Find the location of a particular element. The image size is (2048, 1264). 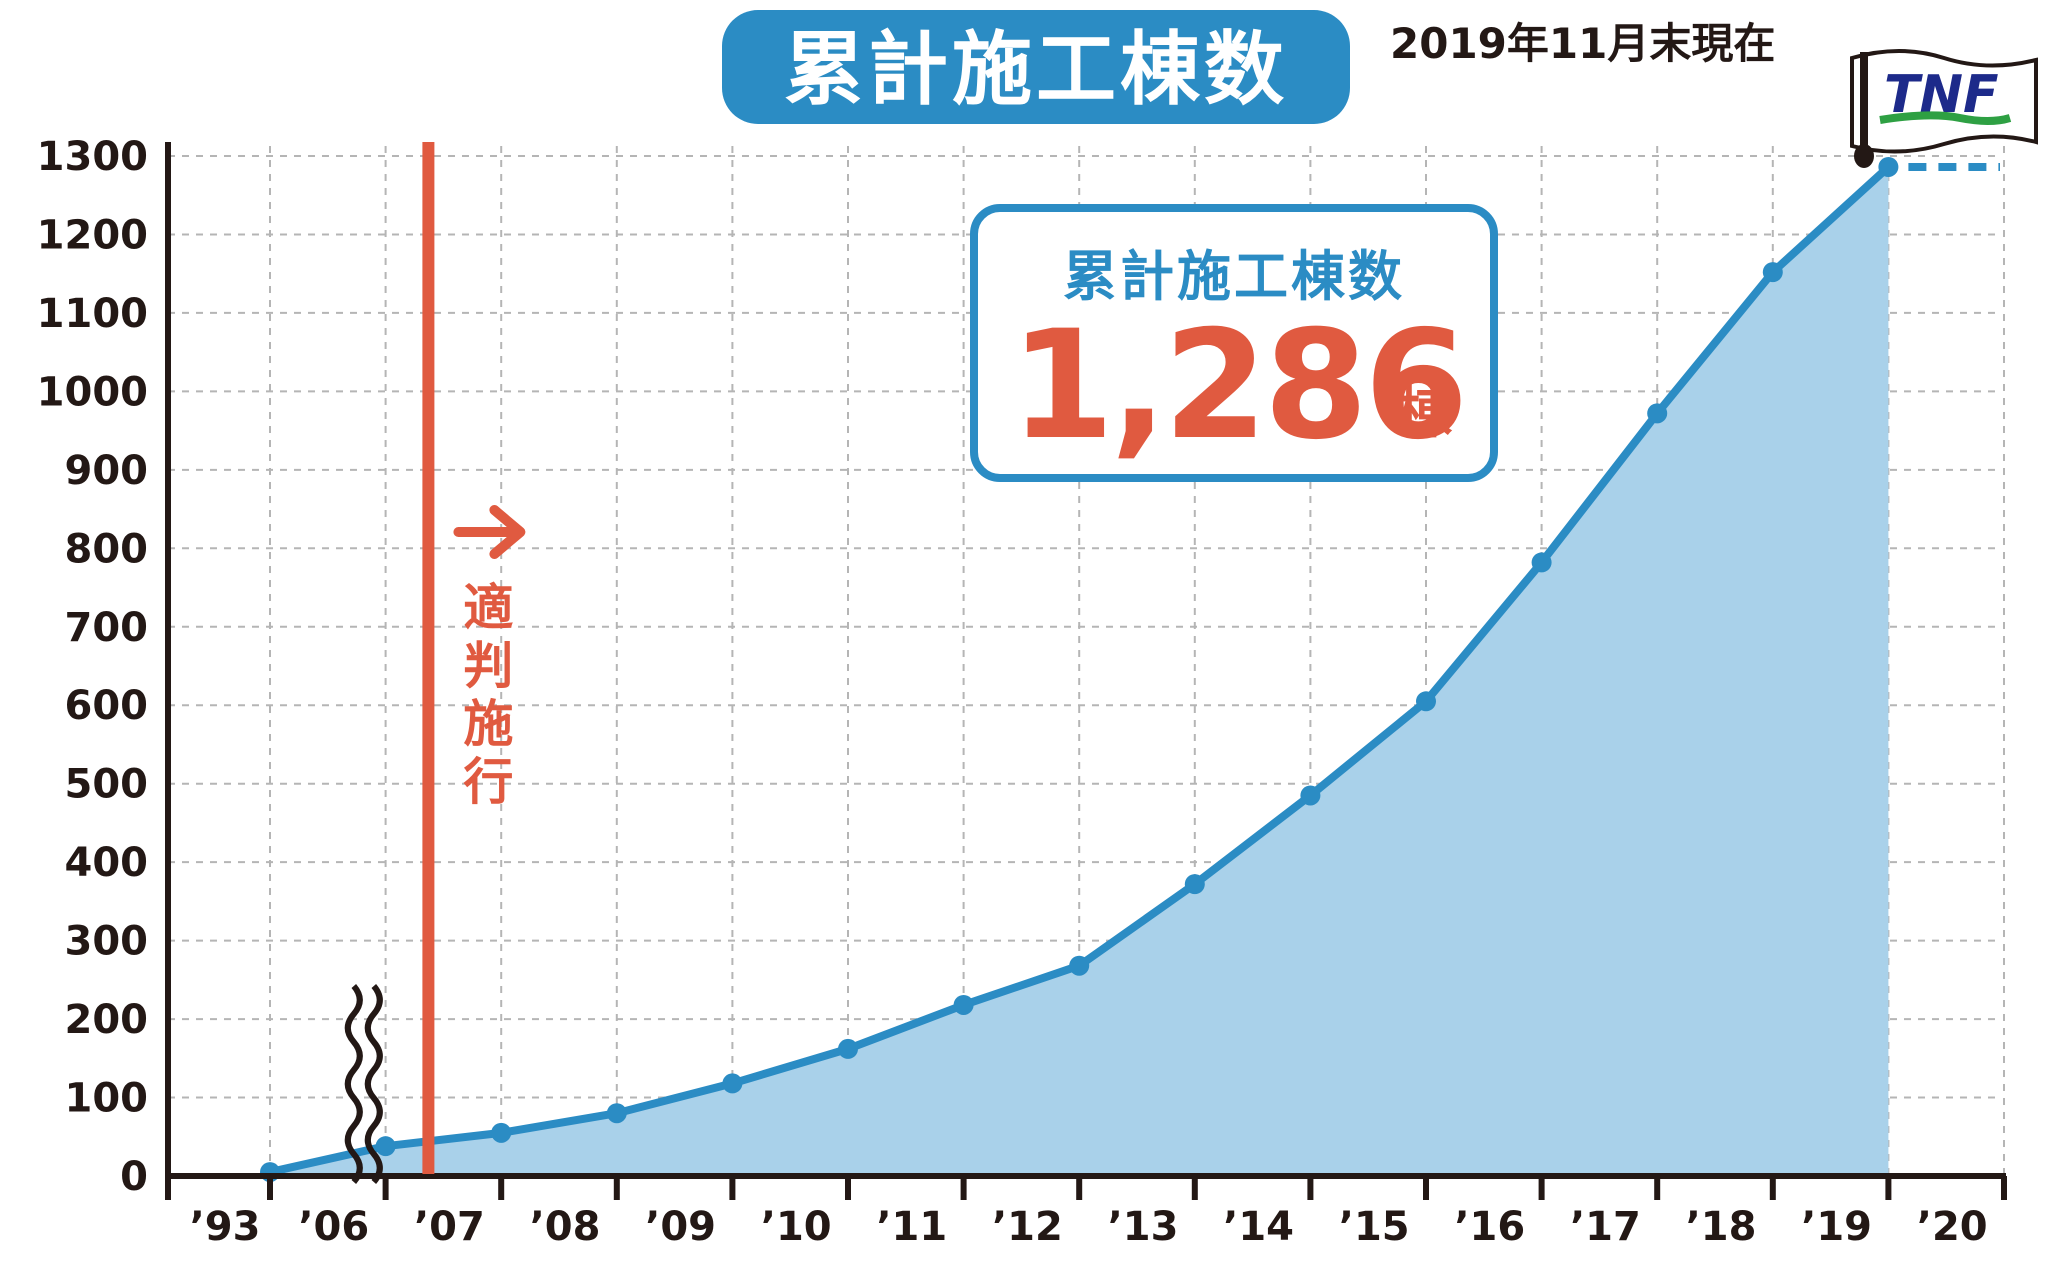

x-tick-label: ’16 is located at coordinates (1489, 1227).